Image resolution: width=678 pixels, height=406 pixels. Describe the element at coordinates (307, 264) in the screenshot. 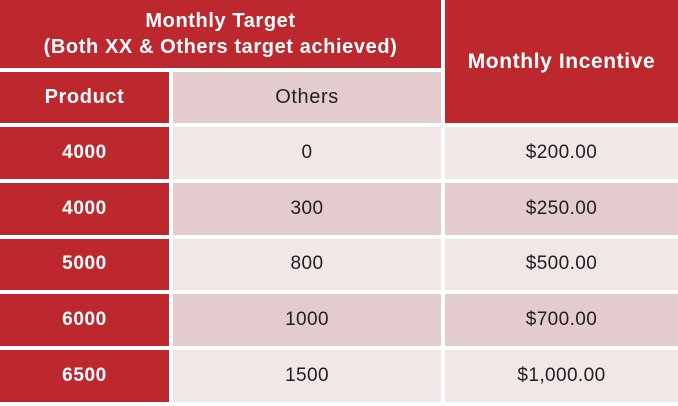

I see `others-cell-row3: 800` at that location.